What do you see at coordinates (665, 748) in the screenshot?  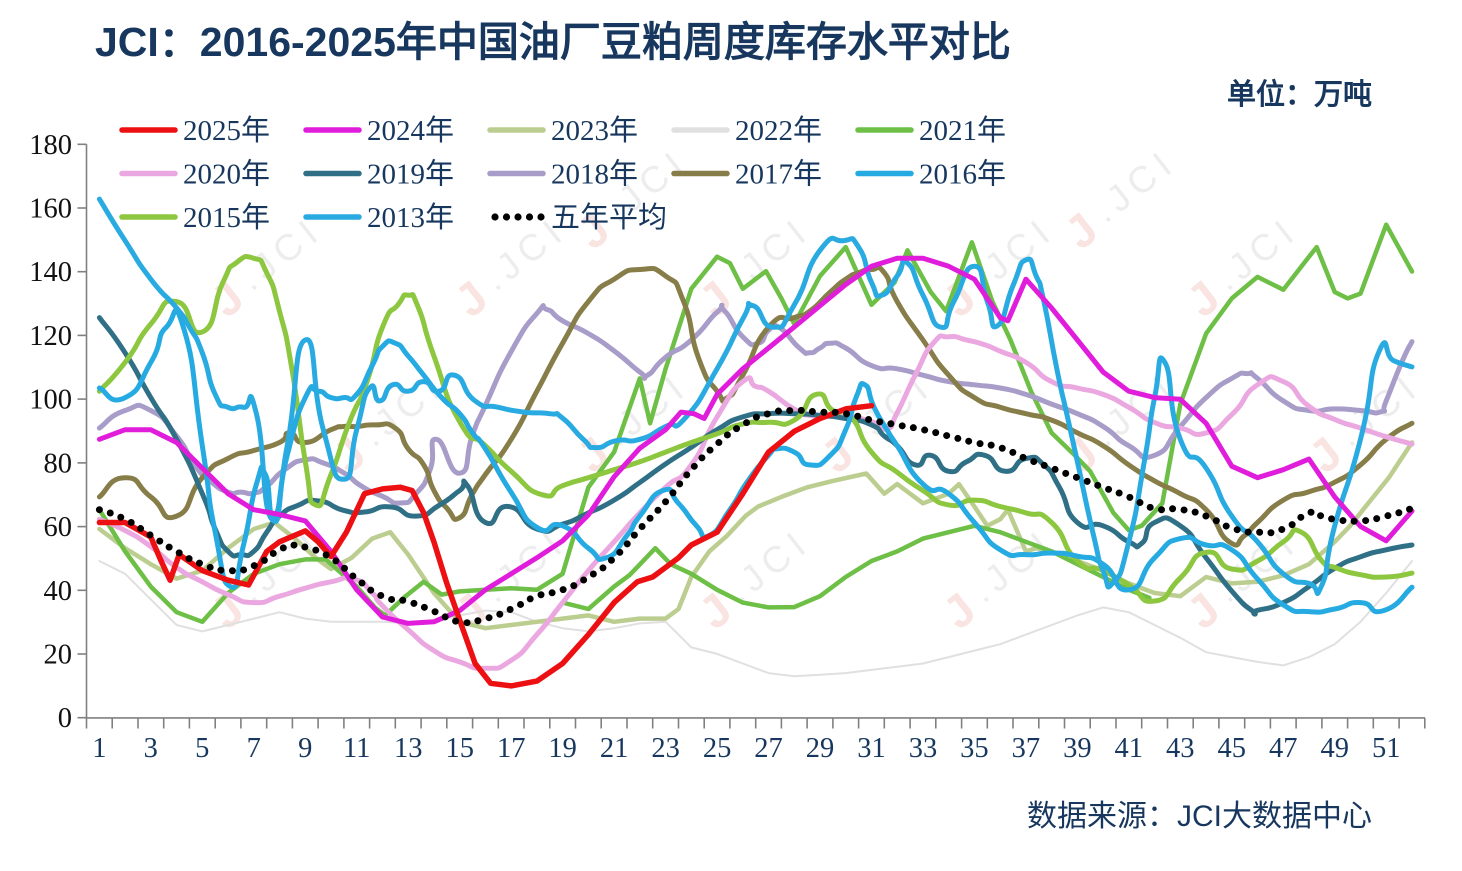 I see `svg-text: 23` at bounding box center [665, 748].